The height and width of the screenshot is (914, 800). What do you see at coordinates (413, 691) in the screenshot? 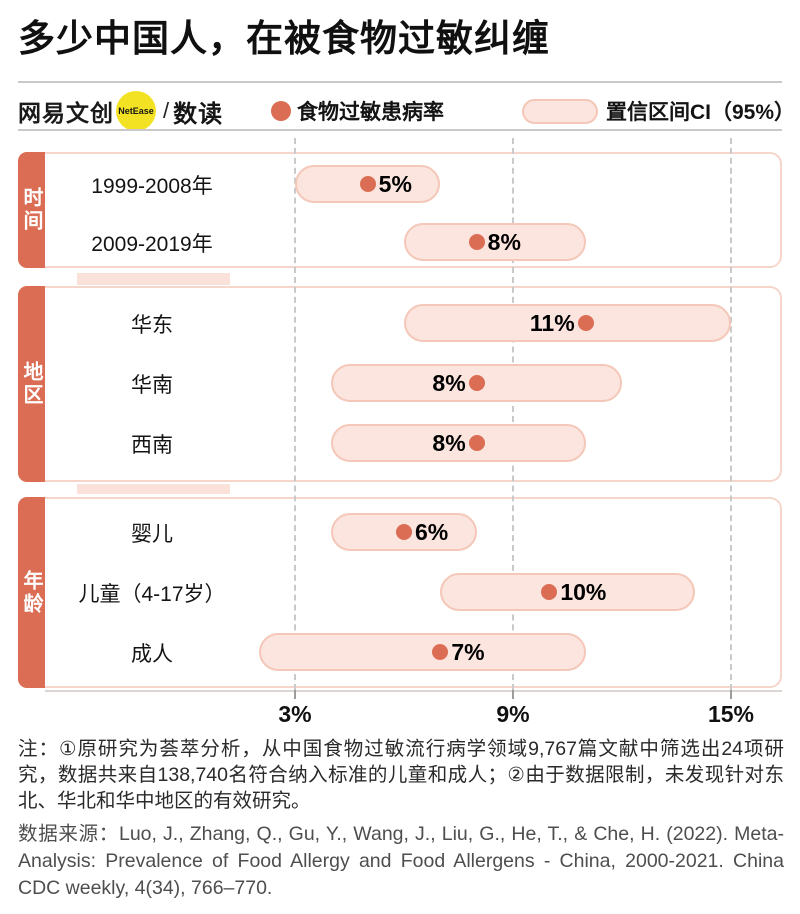
I see `x-axis-line` at bounding box center [413, 691].